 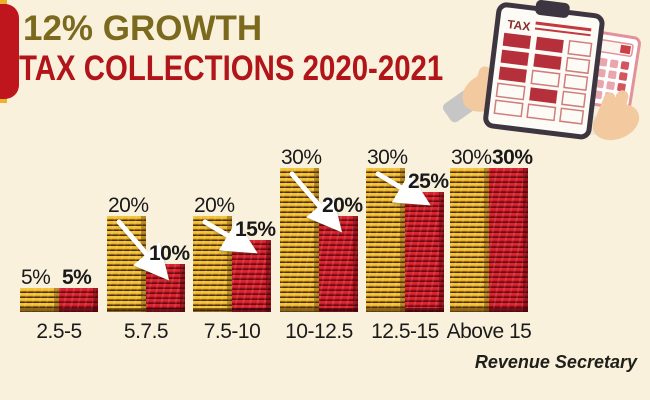 I want to click on source-credit: Revenue Secretary, so click(x=555, y=362).